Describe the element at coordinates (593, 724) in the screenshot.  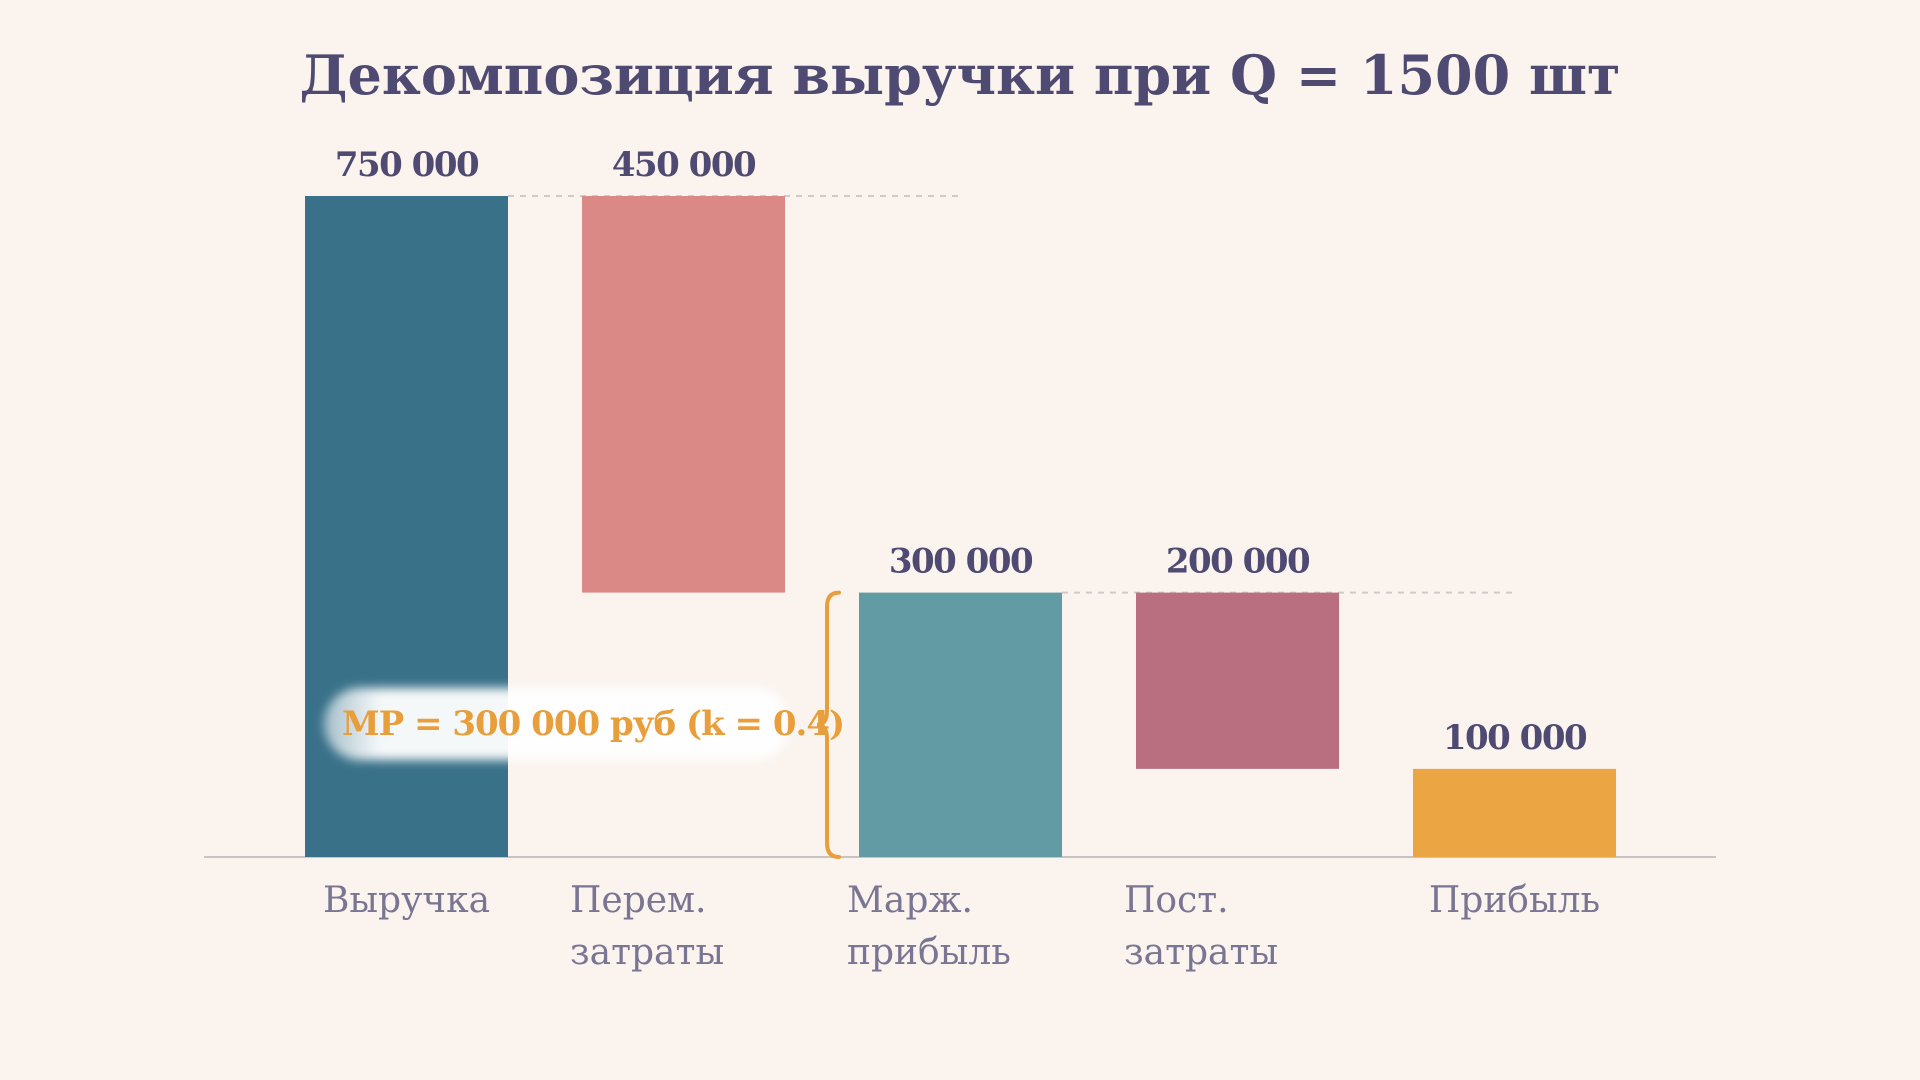
I see `annotation-label: МР = 300 000 руб (k = 0.4)` at that location.